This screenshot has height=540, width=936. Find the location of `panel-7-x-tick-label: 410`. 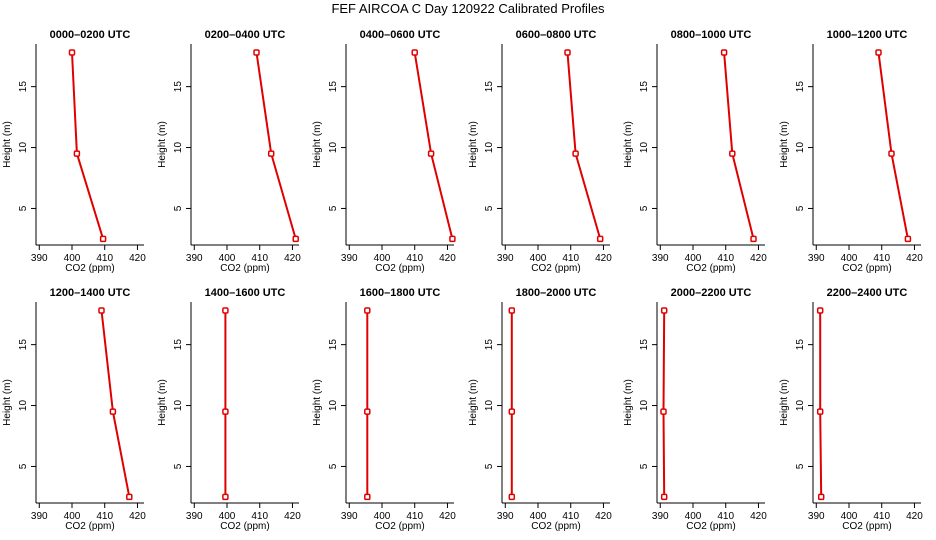

panel-7-x-tick-label: 410 is located at coordinates (104, 516).